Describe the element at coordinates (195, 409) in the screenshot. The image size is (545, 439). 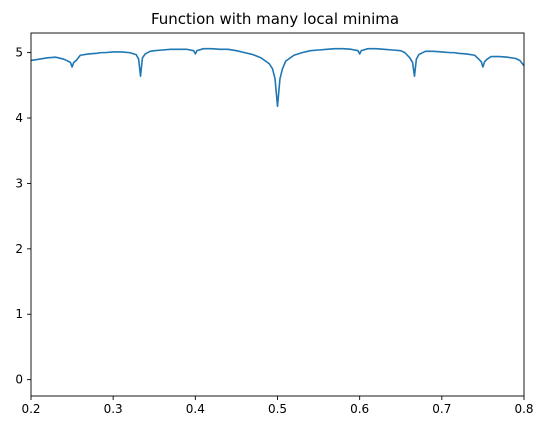
I see `x-tick-label: 0.4` at that location.